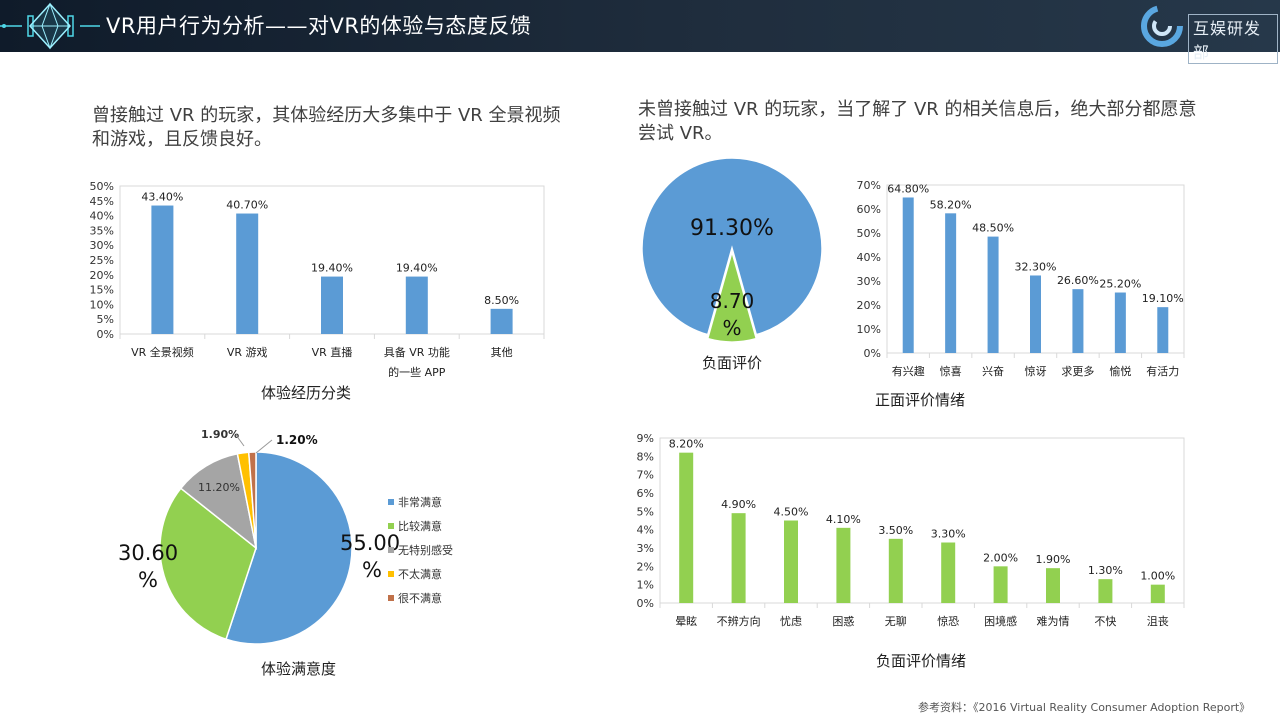 The image size is (1280, 720). What do you see at coordinates (162, 197) in the screenshot?
I see `data-label: 43.40%` at bounding box center [162, 197].